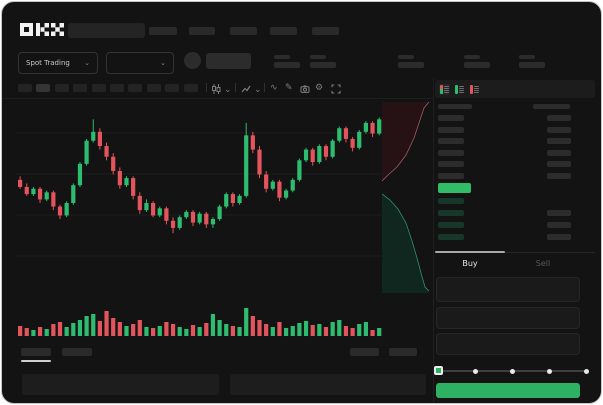  I want to click on tab-sell: Sell, so click(543, 263).